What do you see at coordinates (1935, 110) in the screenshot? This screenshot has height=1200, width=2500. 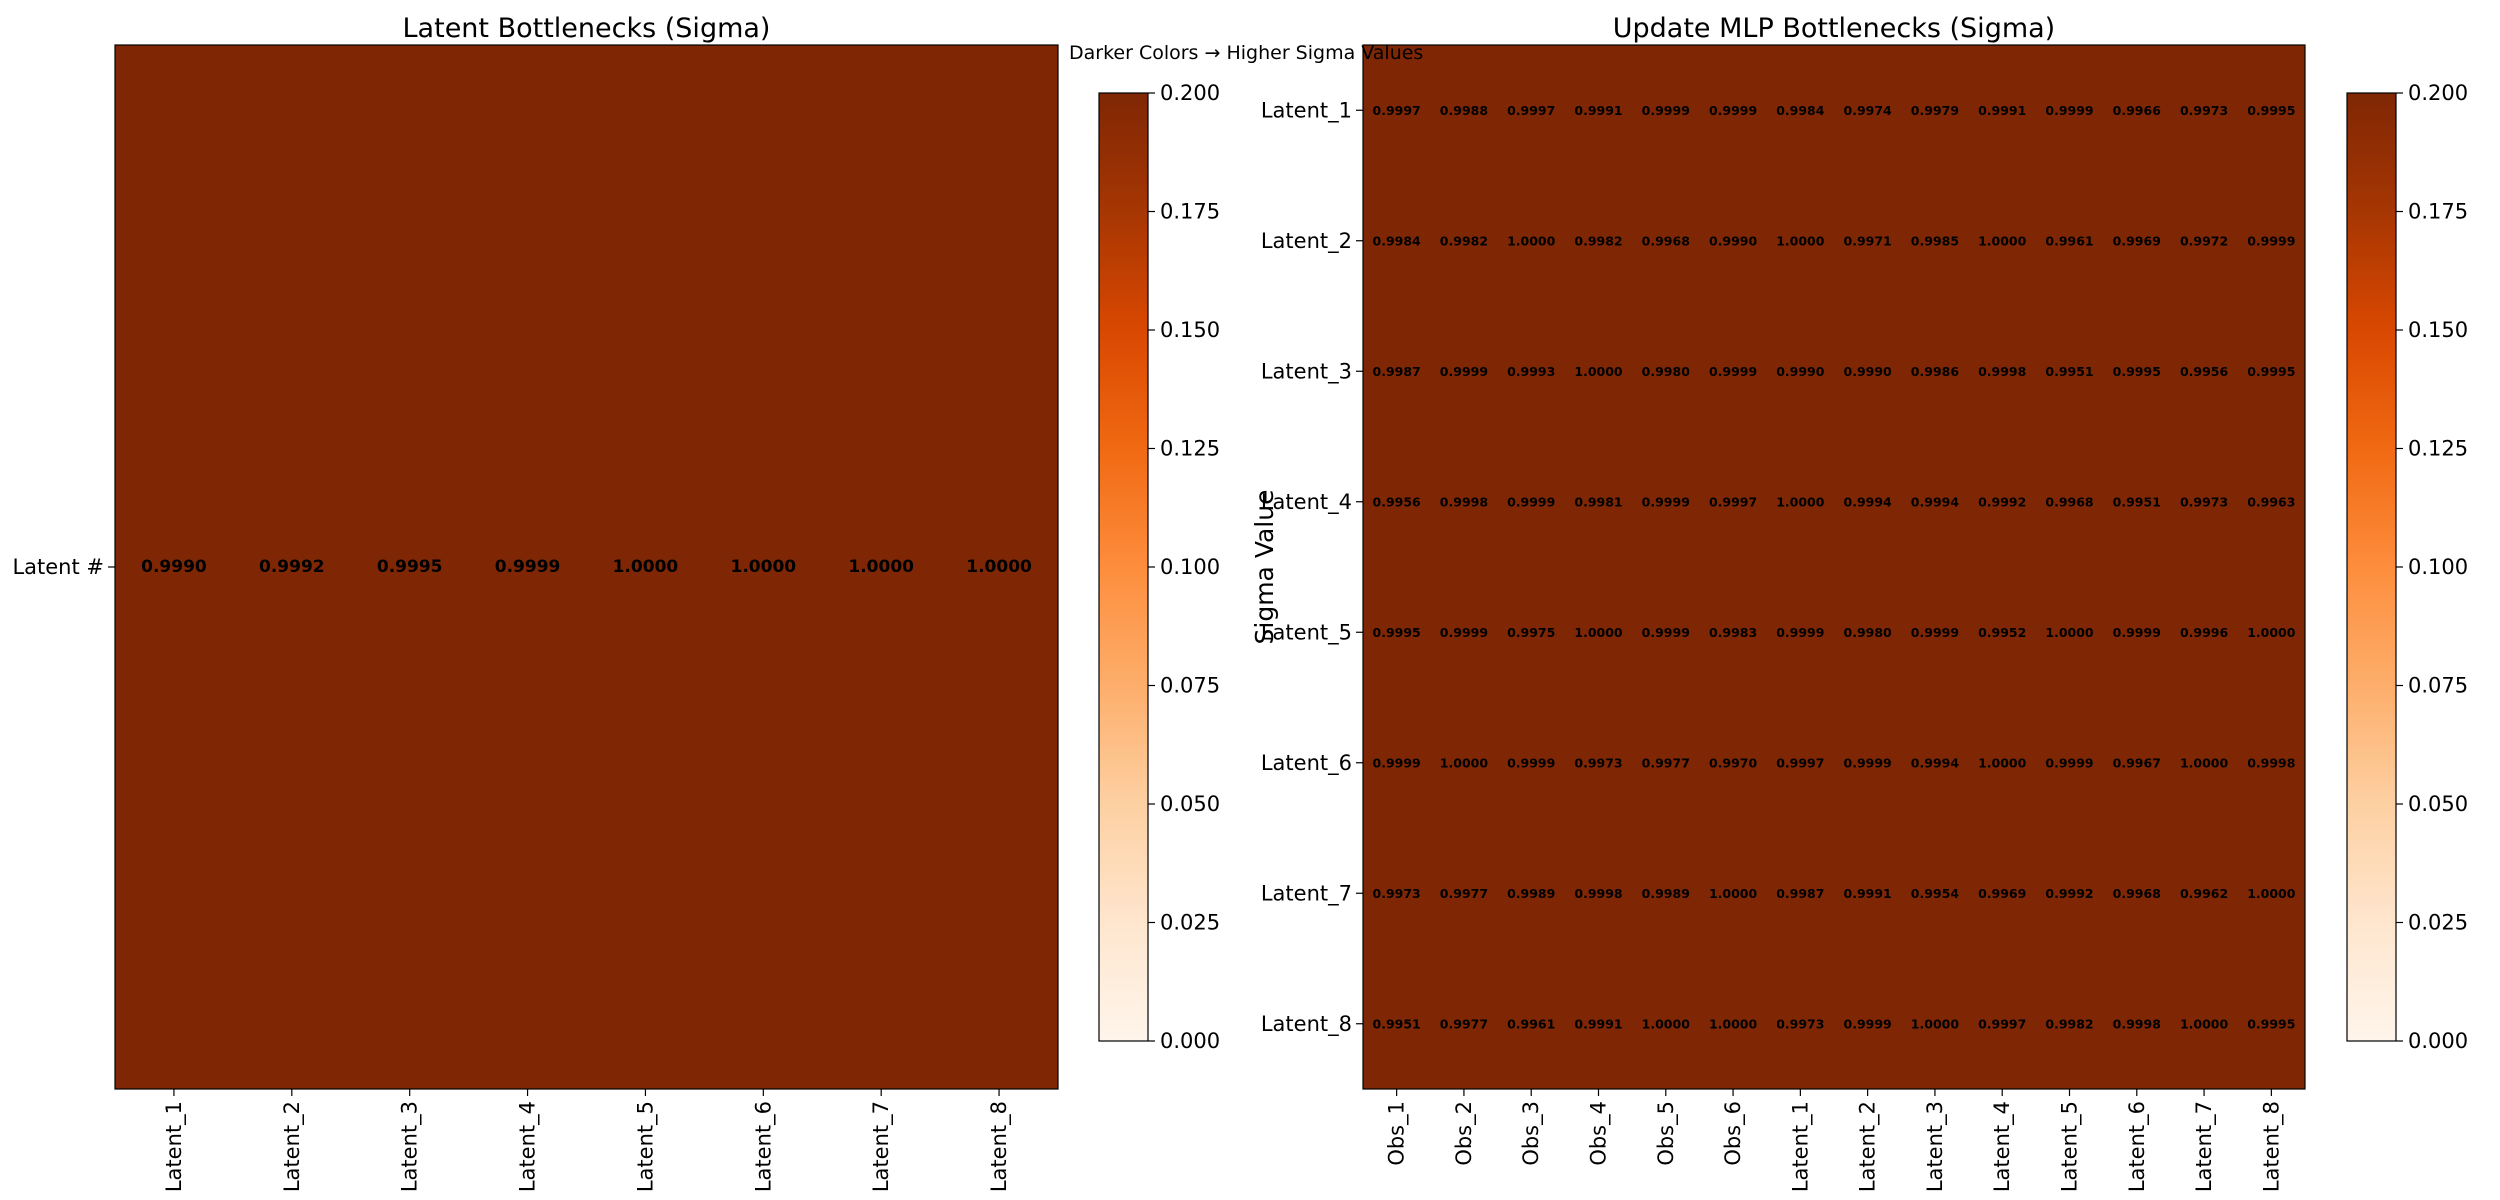 I see `cell-value-label: 0.9979` at bounding box center [1935, 110].